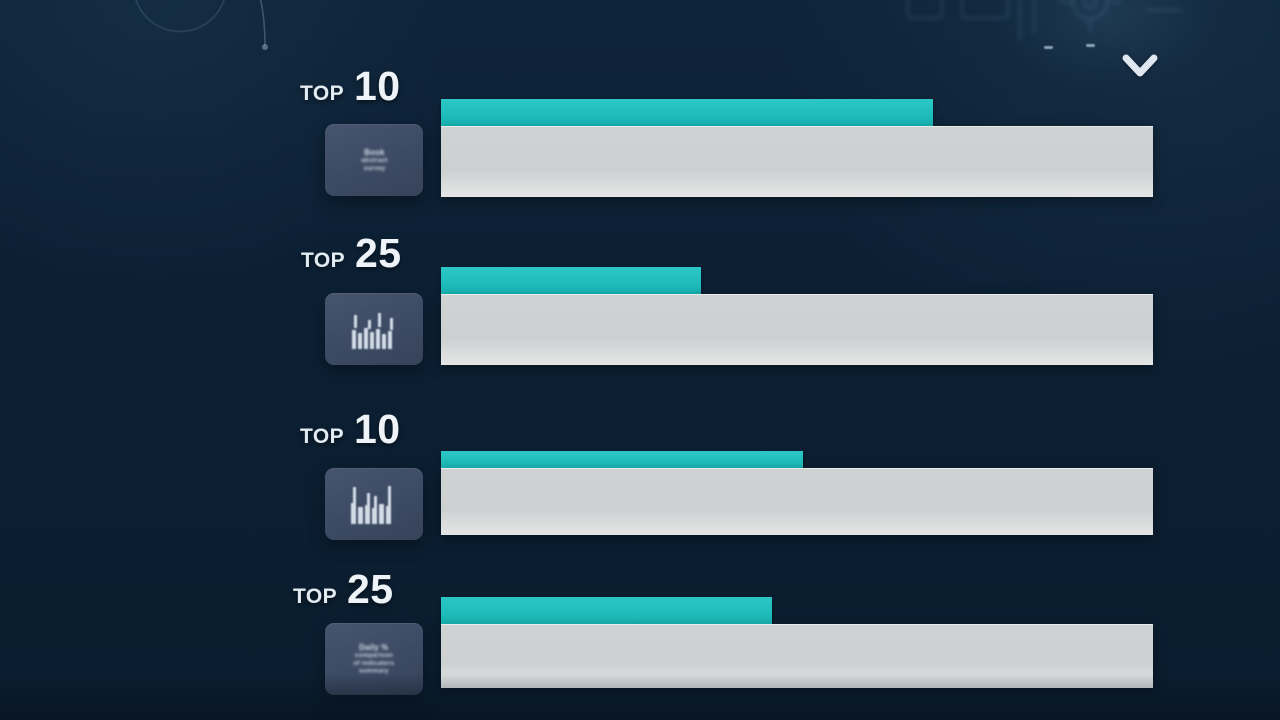 This screenshot has height=720, width=1280. I want to click on thumb-line: abstract, so click(374, 160).